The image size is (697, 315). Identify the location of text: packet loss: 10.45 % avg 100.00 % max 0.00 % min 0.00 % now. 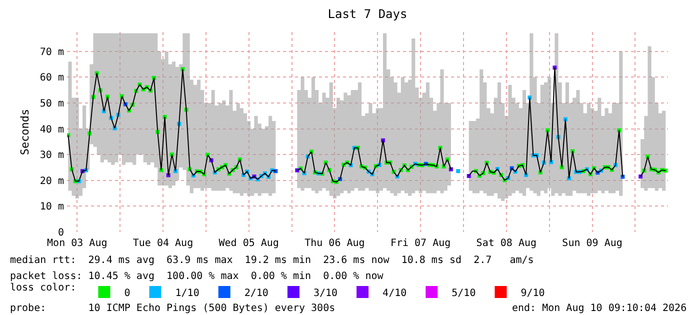
(197, 276).